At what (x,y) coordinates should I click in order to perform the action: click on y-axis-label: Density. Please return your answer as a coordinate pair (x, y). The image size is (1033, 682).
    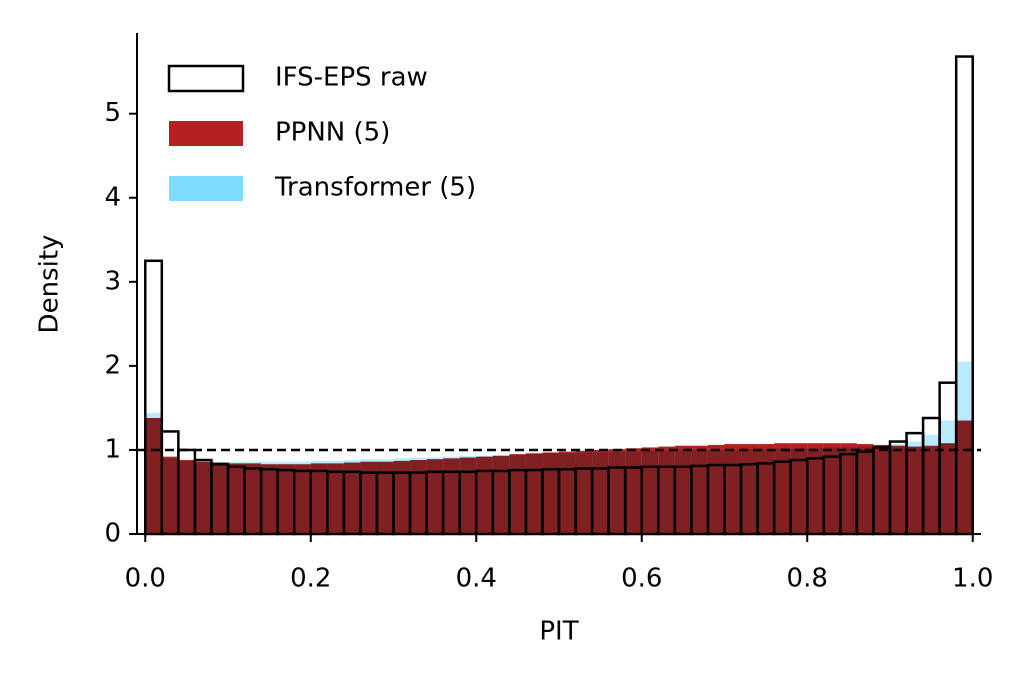
    Looking at the image, I should click on (50, 284).